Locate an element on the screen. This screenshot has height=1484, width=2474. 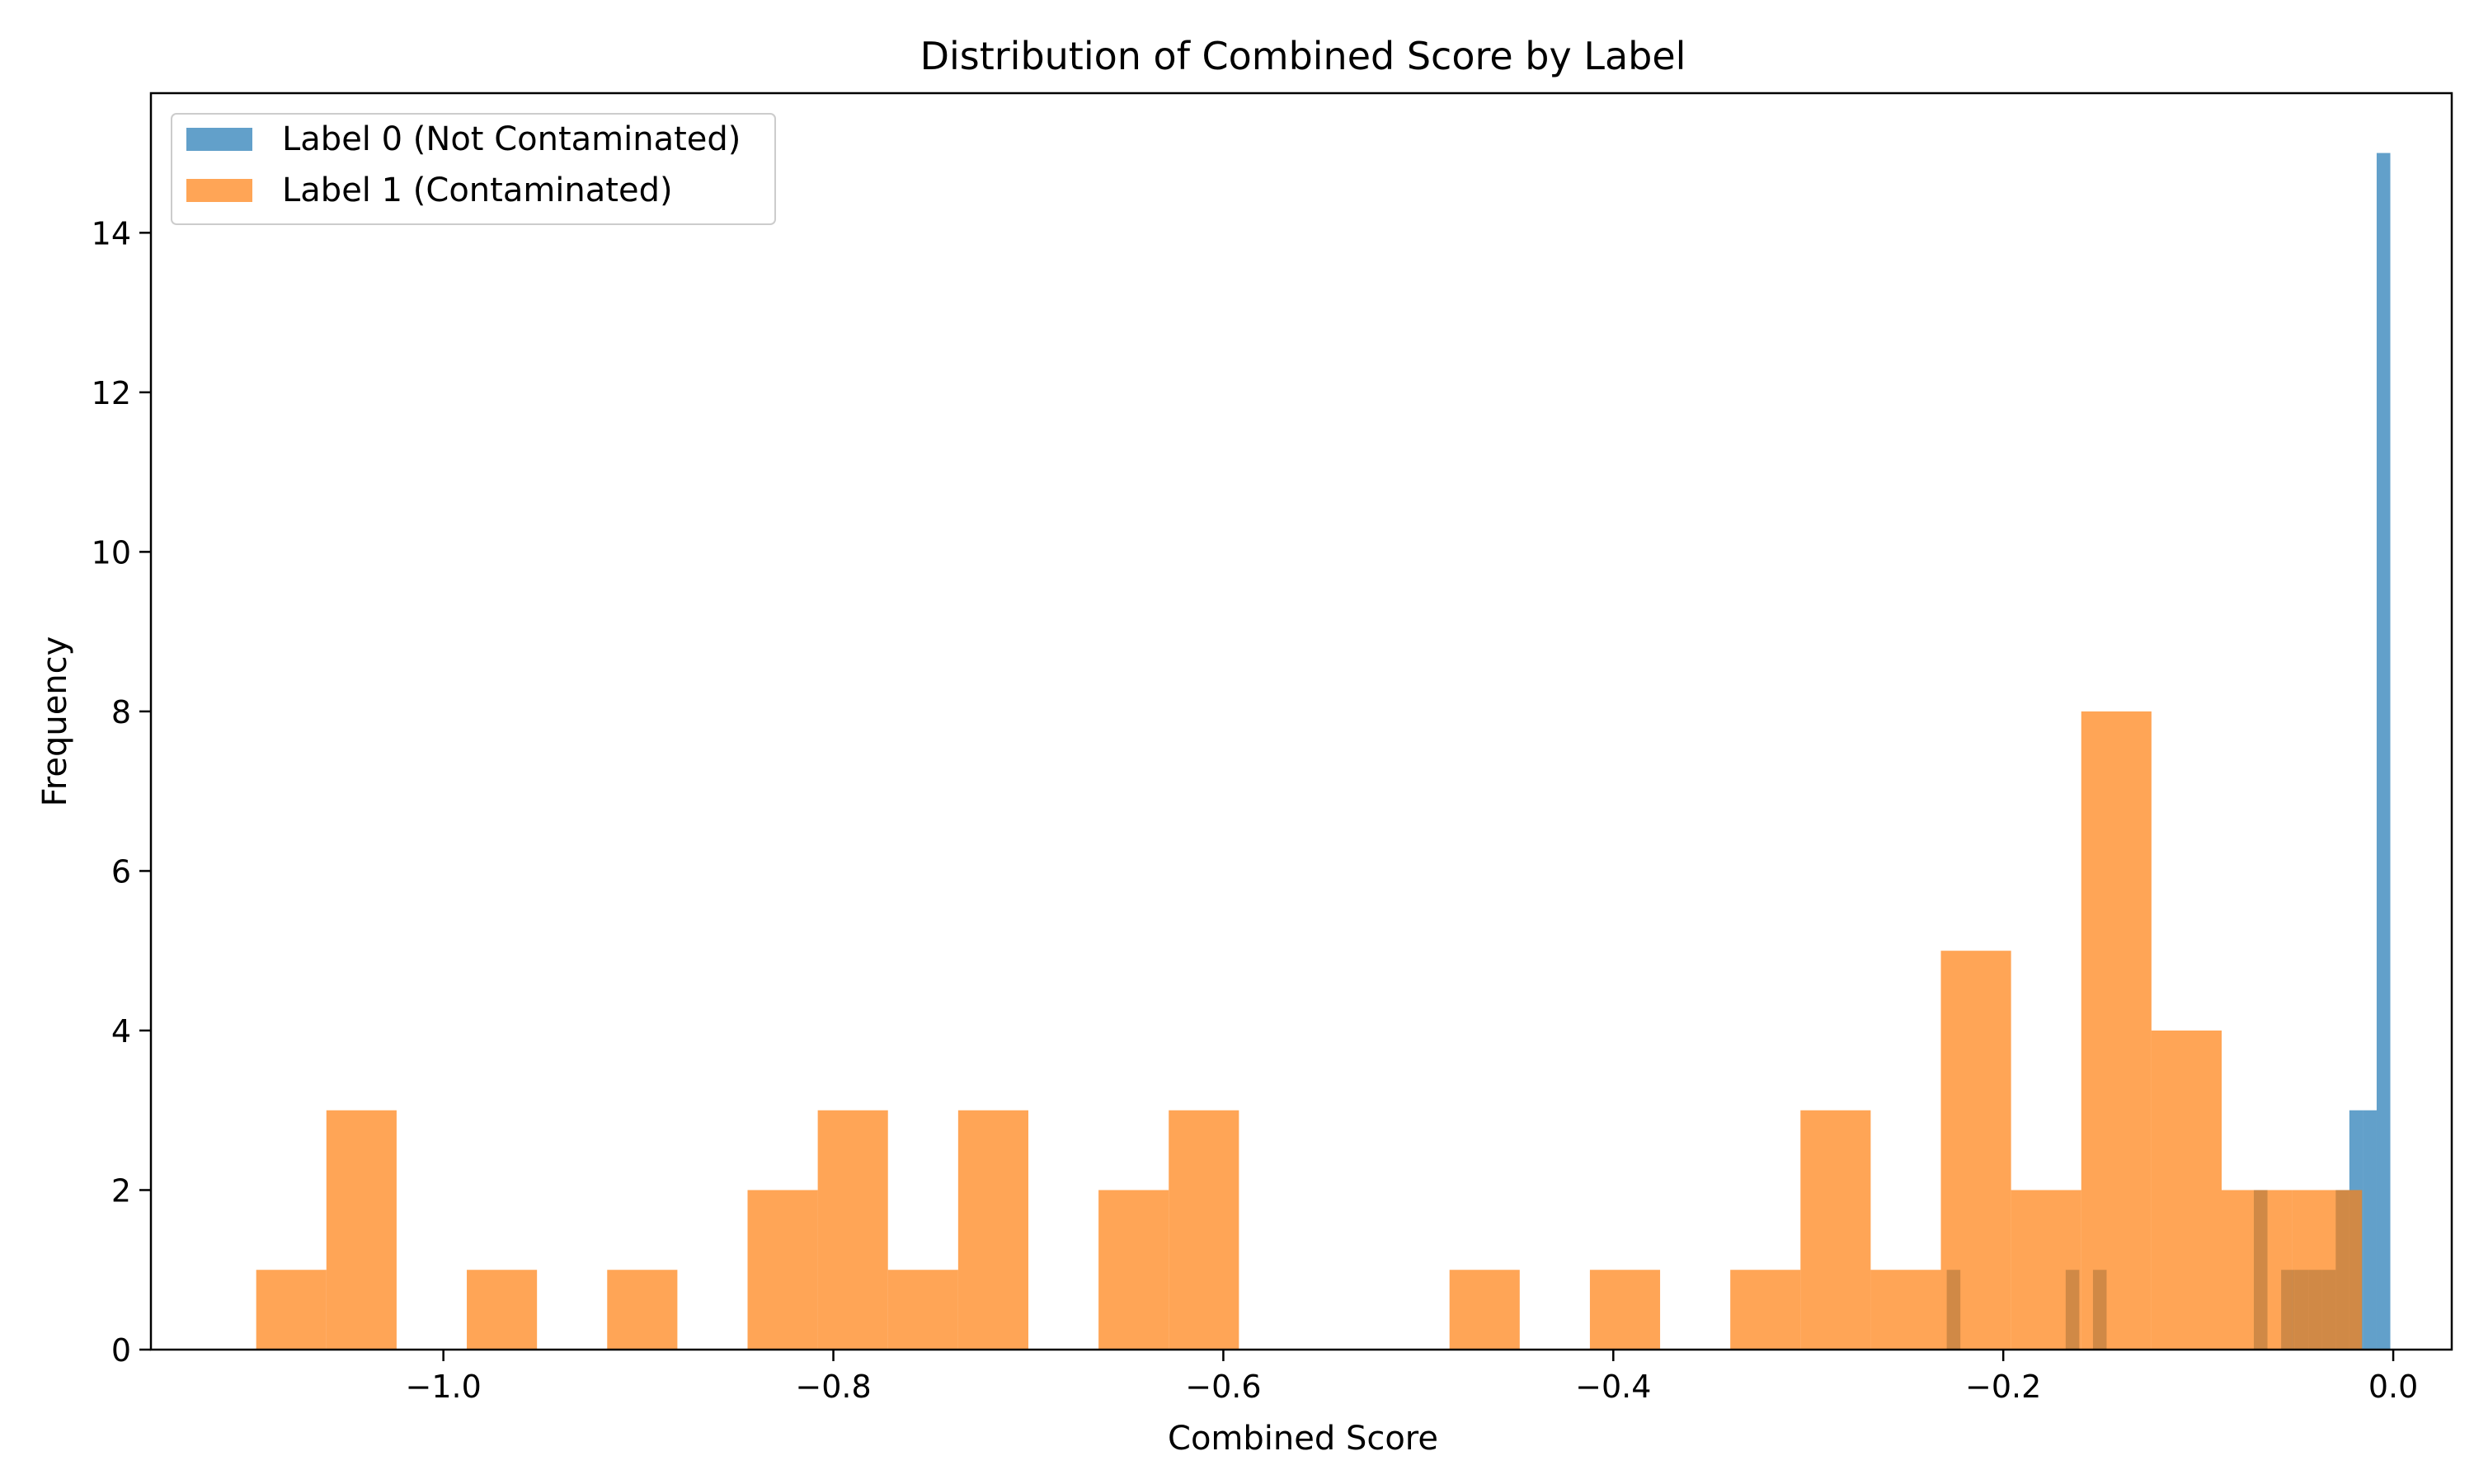
y-axis-label: Frequency is located at coordinates (55, 721).